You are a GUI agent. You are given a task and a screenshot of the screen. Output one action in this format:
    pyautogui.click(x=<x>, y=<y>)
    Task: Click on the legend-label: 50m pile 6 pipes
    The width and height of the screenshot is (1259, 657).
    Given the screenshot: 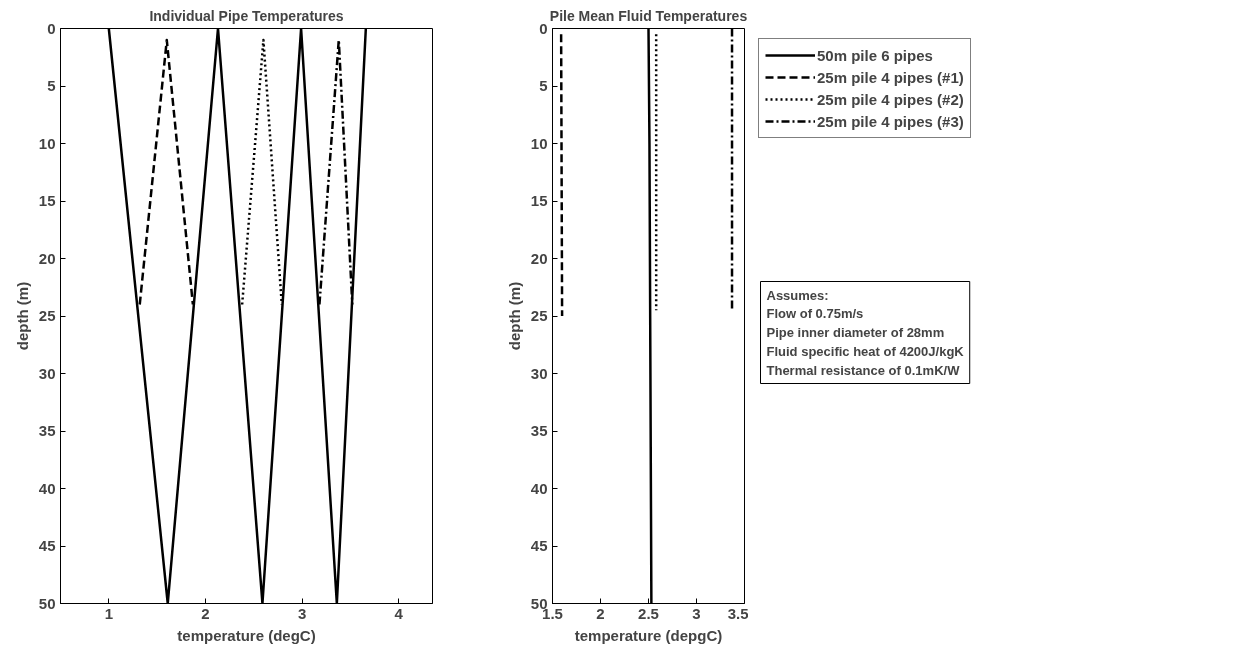 What is the action you would take?
    pyautogui.click(x=875, y=55)
    